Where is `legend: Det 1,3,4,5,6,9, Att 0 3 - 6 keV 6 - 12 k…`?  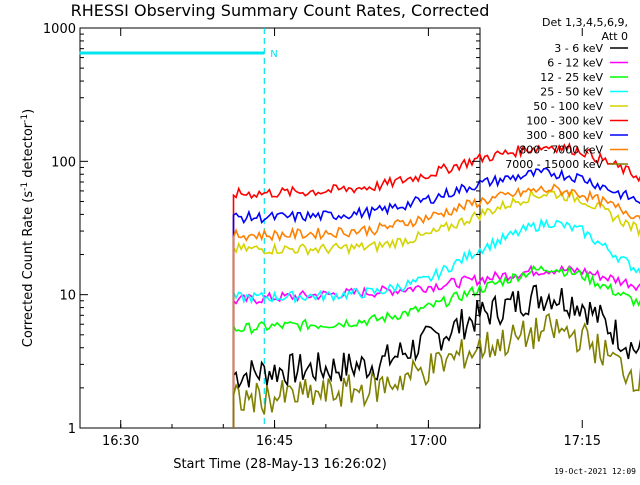
legend: Det 1,3,4,5,6,9, Att 0 3 - 6 keV 6 - 12 k… is located at coordinates (566, 93).